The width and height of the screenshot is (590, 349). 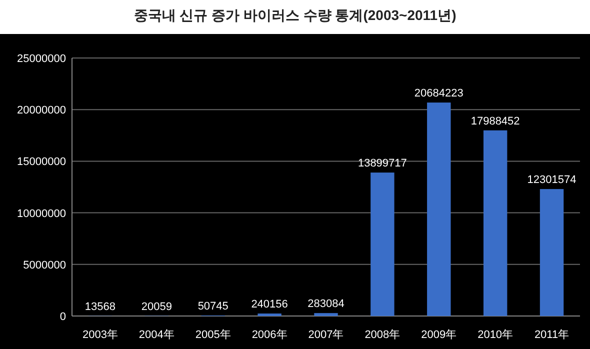 What do you see at coordinates (269, 304) in the screenshot?
I see `data-label: 240156` at bounding box center [269, 304].